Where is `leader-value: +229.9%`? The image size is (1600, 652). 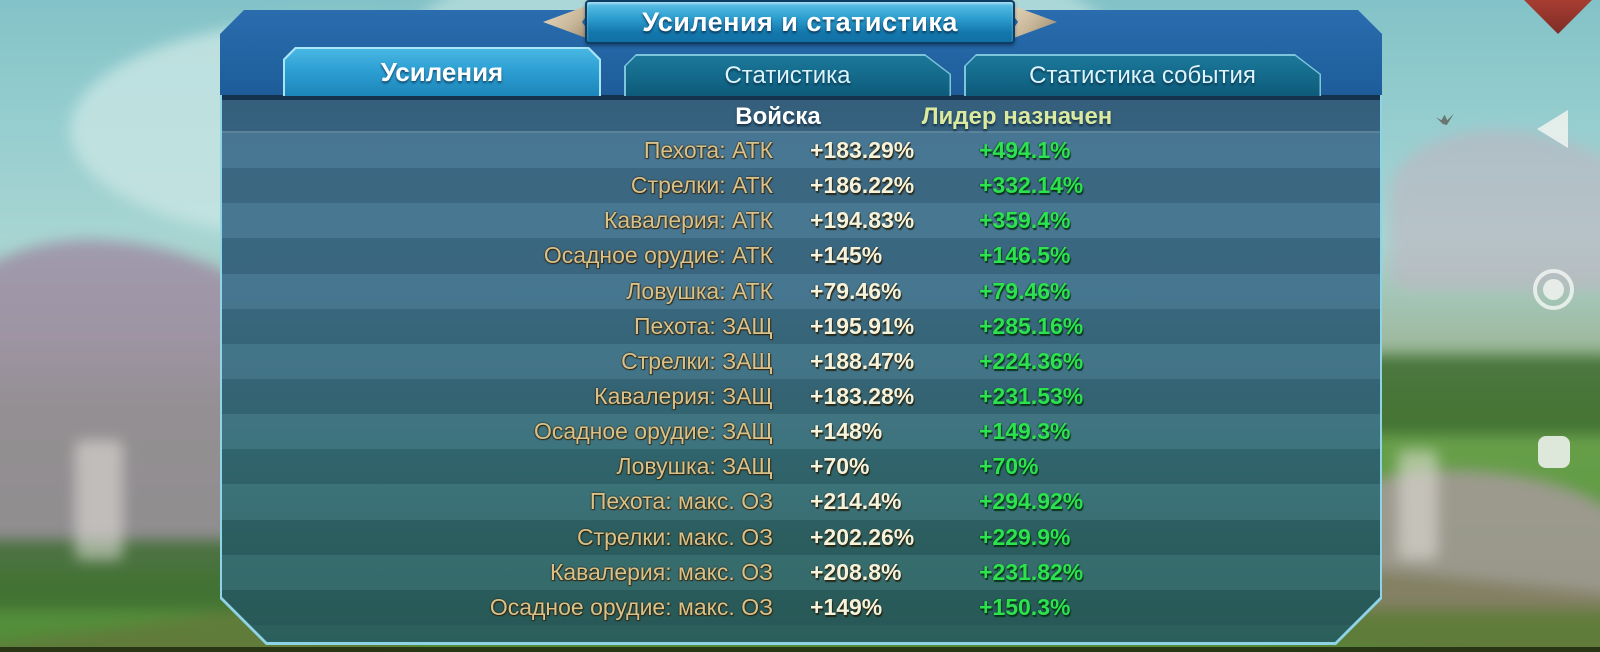 leader-value: +229.9% is located at coordinates (1025, 536).